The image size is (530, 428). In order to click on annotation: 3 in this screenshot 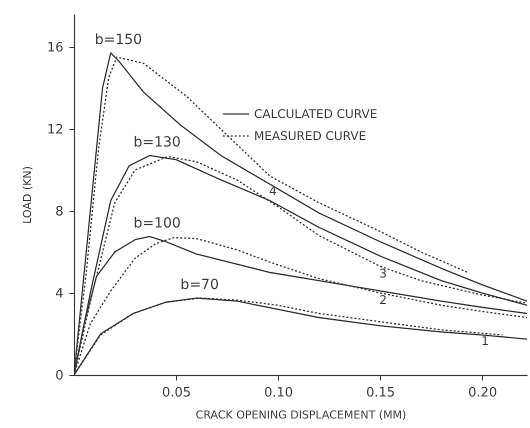, I will do `click(383, 273)`.